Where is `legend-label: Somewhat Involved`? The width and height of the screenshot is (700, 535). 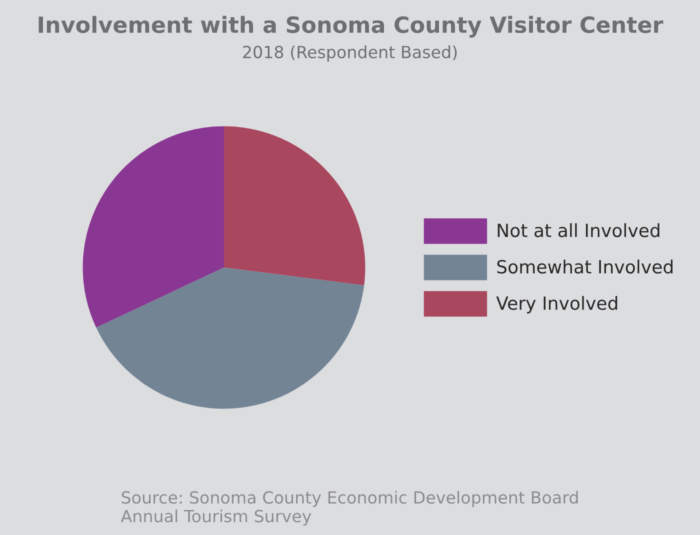 legend-label: Somewhat Involved is located at coordinates (585, 267).